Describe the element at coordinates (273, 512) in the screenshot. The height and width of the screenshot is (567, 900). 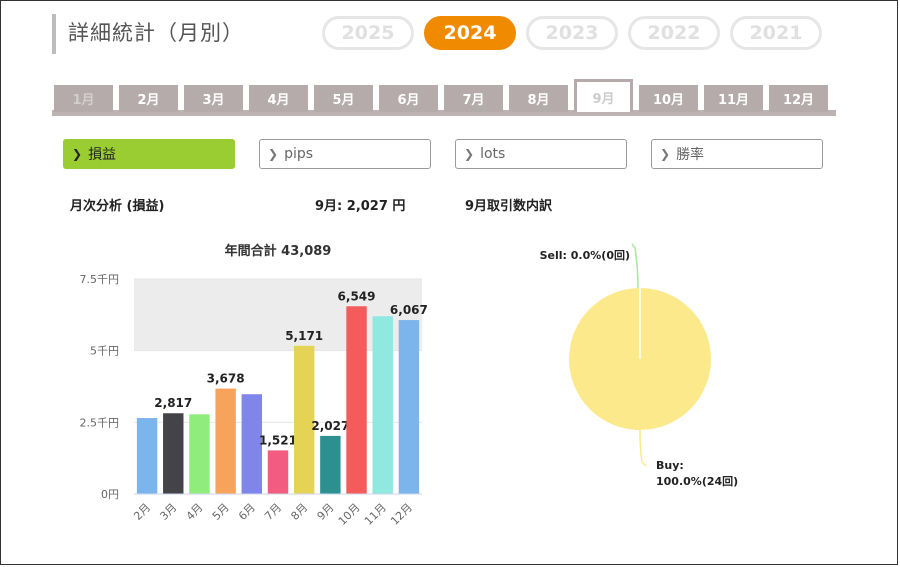
I see `x-tick-label: 7月` at that location.